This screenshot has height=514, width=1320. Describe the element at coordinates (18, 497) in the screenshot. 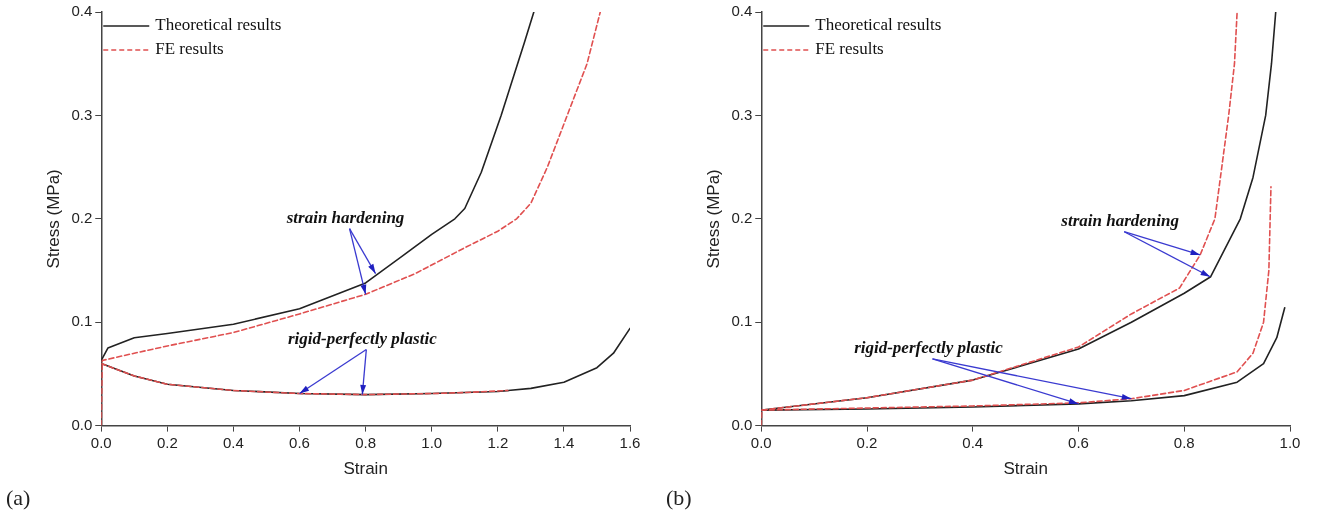

I see `text: (a)` at that location.